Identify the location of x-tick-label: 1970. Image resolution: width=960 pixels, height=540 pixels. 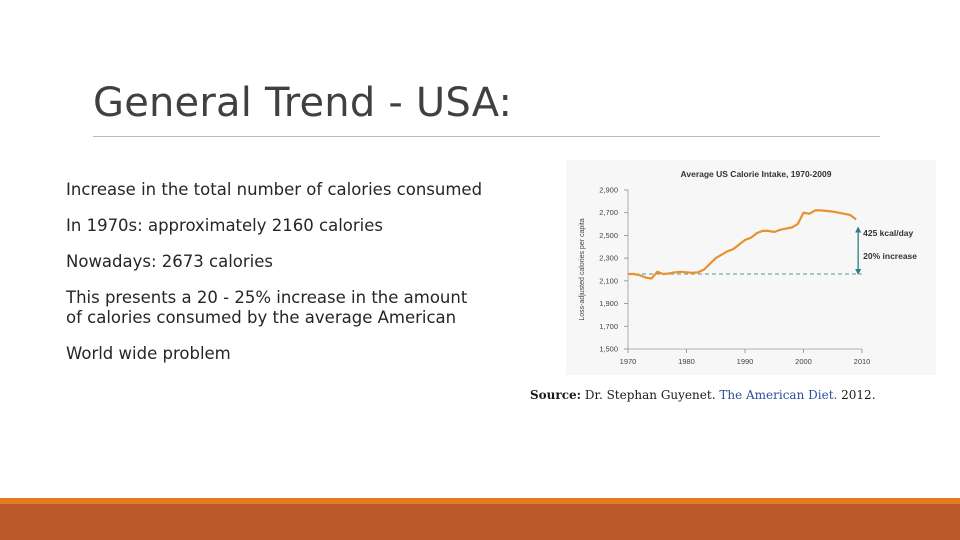
(628, 361).